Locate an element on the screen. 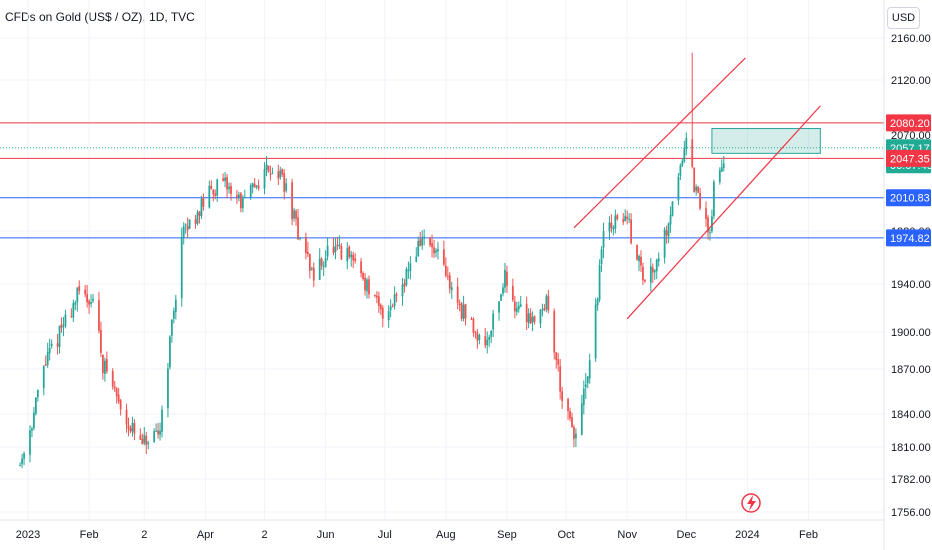  x-tick-label: 2024 is located at coordinates (747, 535).